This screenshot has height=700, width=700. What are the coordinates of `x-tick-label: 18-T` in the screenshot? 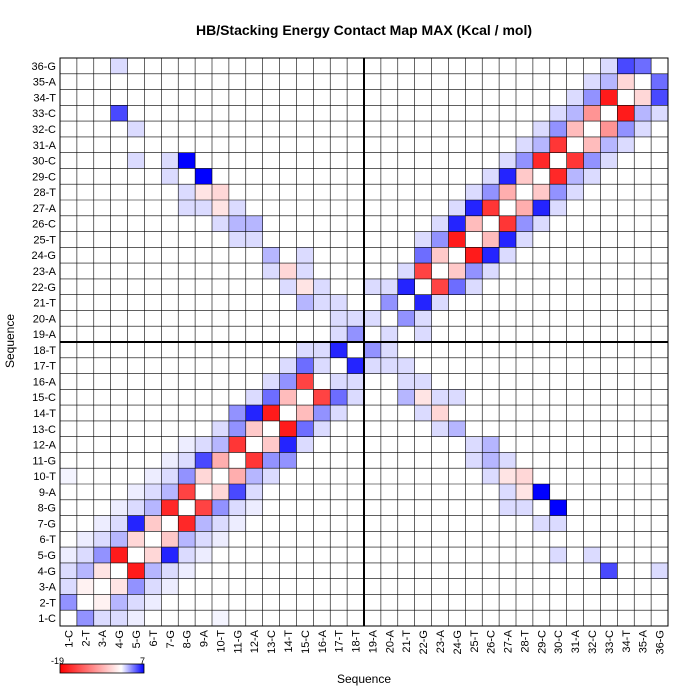 It's located at (357, 641).